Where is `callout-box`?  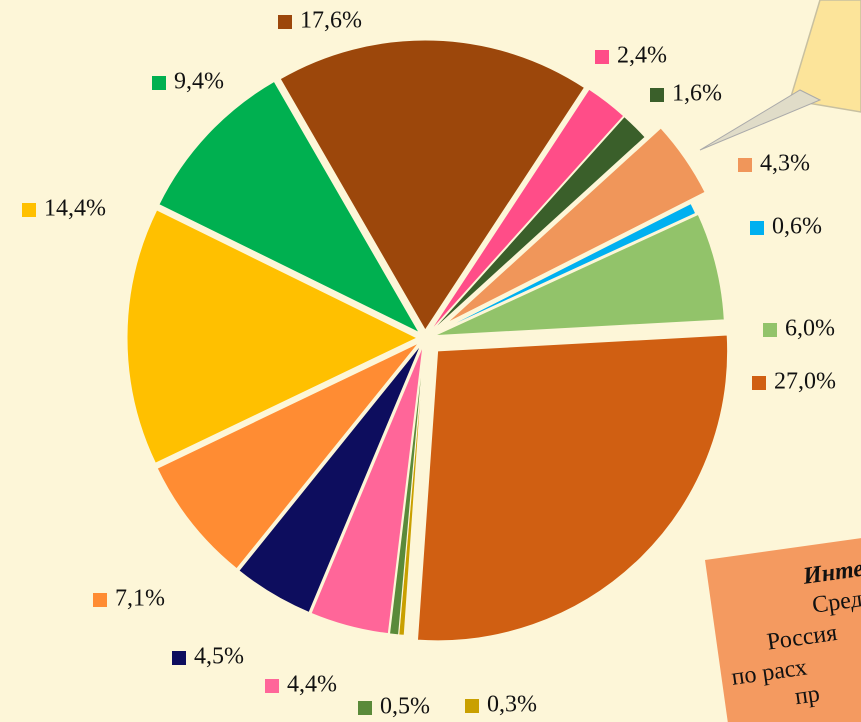 callout-box is located at coordinates (825, 56).